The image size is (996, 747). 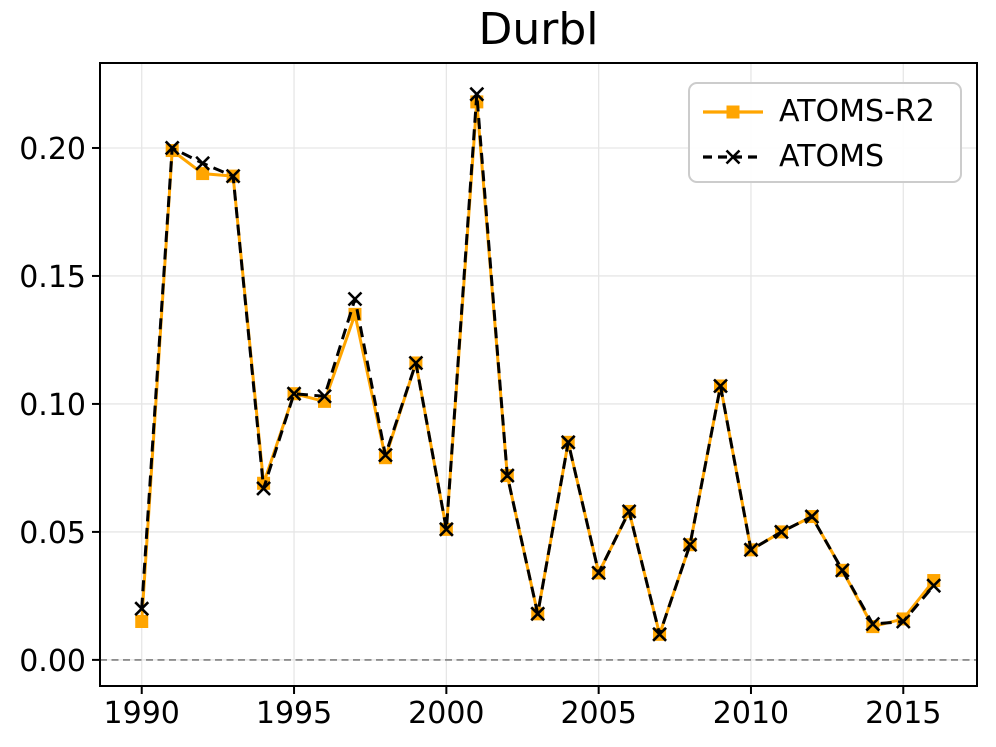 I want to click on y-axis-tick-label: 0.05, so click(x=52, y=533).